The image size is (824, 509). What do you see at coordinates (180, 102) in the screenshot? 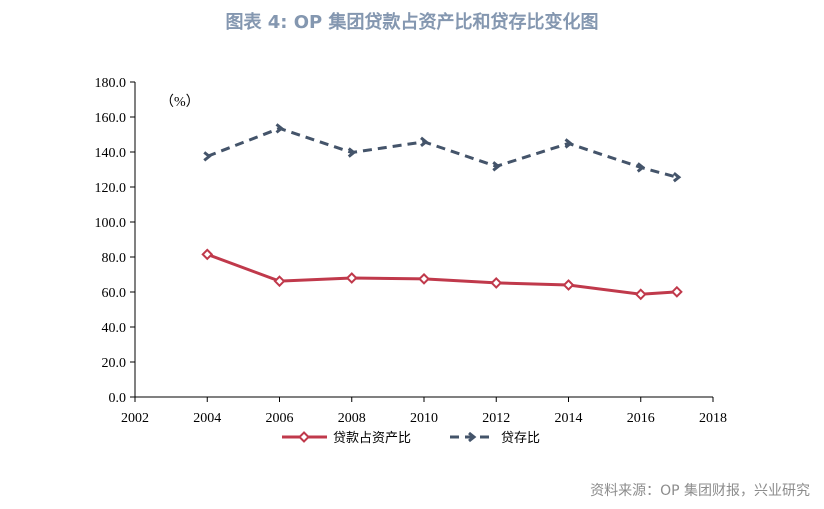
I see `y-unit-label: （%）` at bounding box center [180, 102].